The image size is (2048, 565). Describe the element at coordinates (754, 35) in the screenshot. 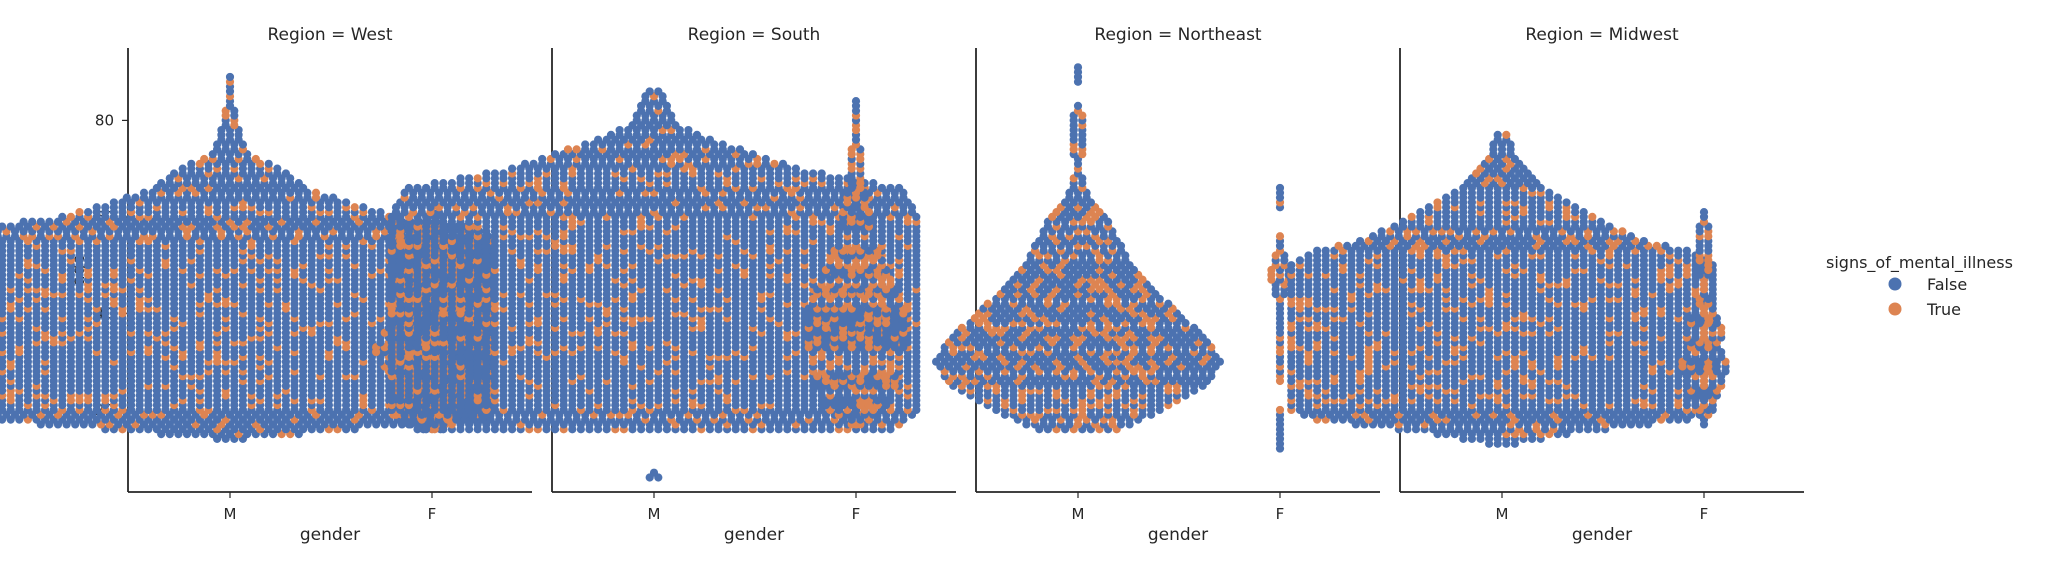

I see `panel-title: Region = South` at that location.